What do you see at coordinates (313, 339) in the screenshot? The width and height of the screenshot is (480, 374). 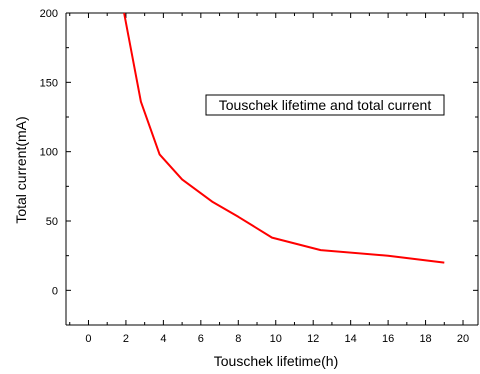 I see `x-tick-label: 12` at bounding box center [313, 339].